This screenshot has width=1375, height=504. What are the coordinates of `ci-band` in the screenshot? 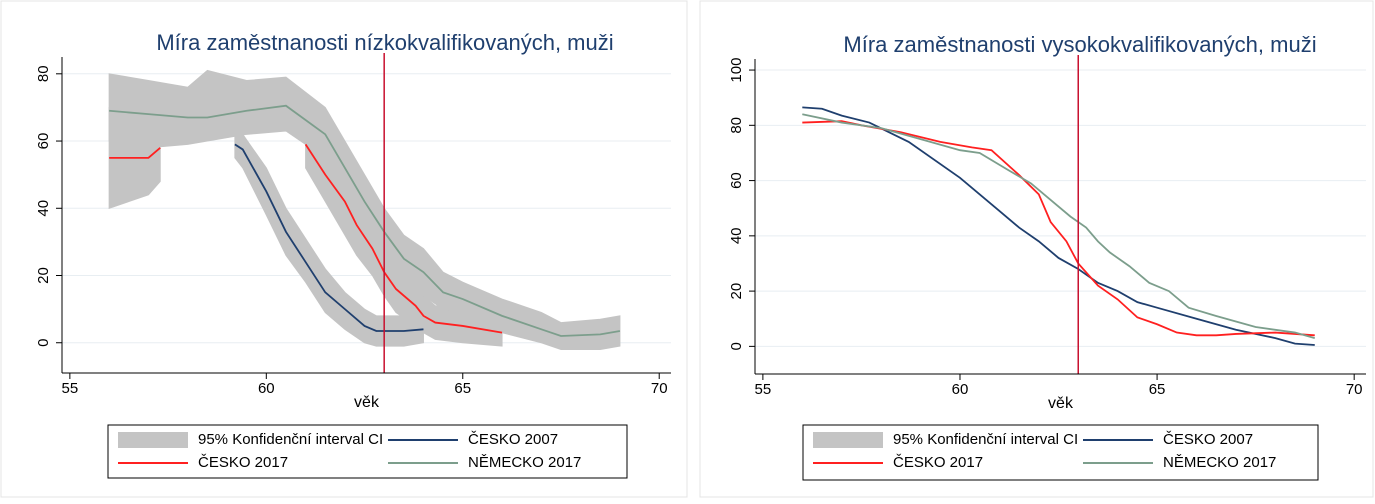 It's located at (329, 238).